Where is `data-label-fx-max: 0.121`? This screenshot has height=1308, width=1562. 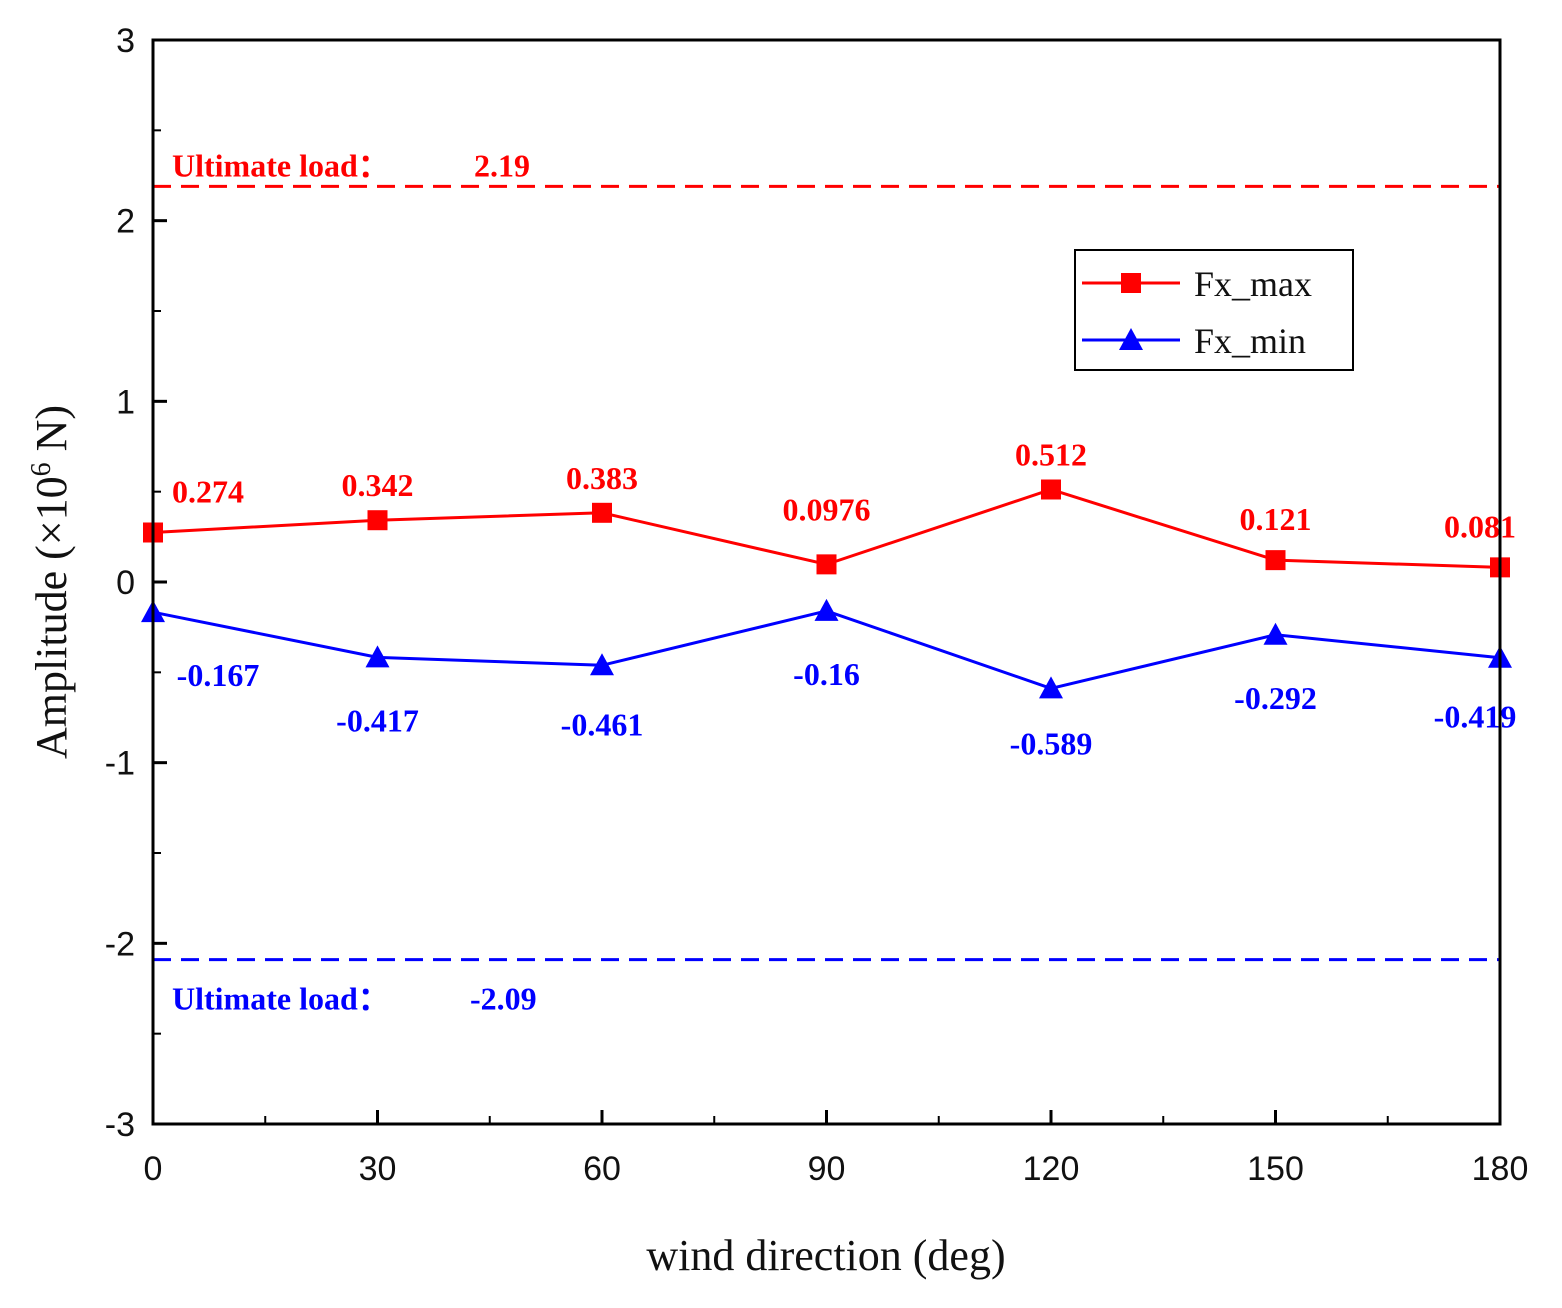
data-label-fx-max: 0.121 is located at coordinates (1276, 519).